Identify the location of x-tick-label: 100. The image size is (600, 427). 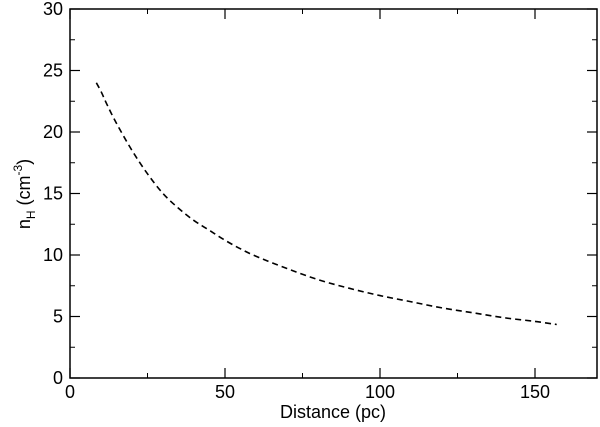
(380, 392).